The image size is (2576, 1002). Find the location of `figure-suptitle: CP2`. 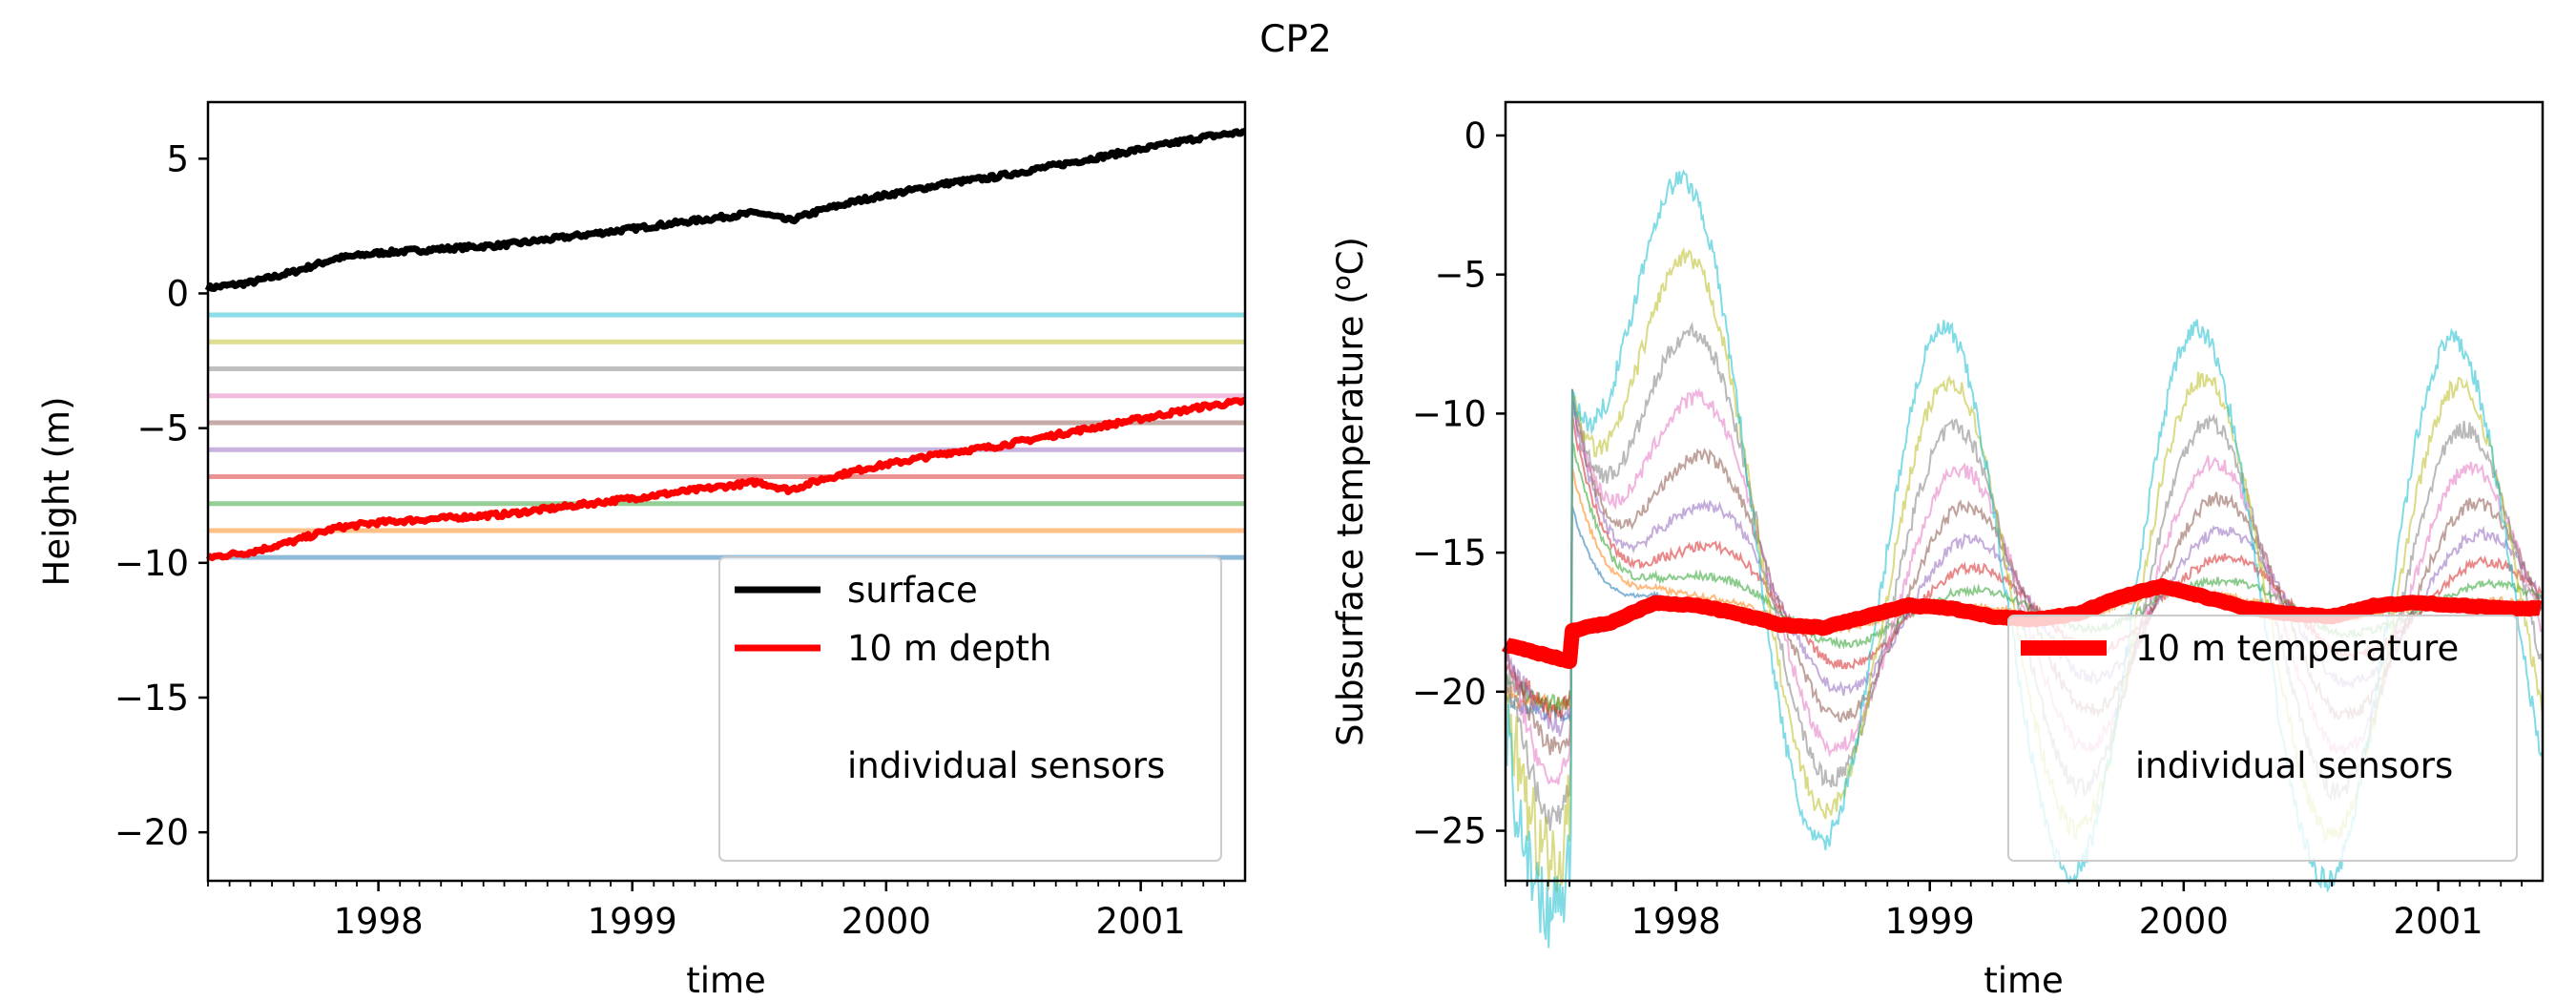

figure-suptitle: CP2 is located at coordinates (1295, 39).